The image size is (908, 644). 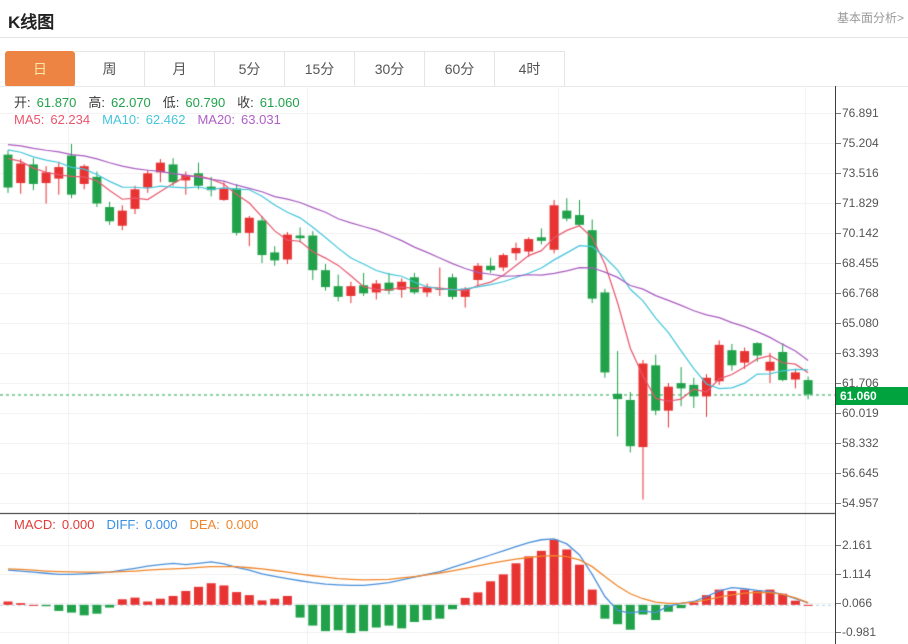 What do you see at coordinates (194, 102) in the screenshot?
I see `ohlc-row-item: 低: 60.790` at bounding box center [194, 102].